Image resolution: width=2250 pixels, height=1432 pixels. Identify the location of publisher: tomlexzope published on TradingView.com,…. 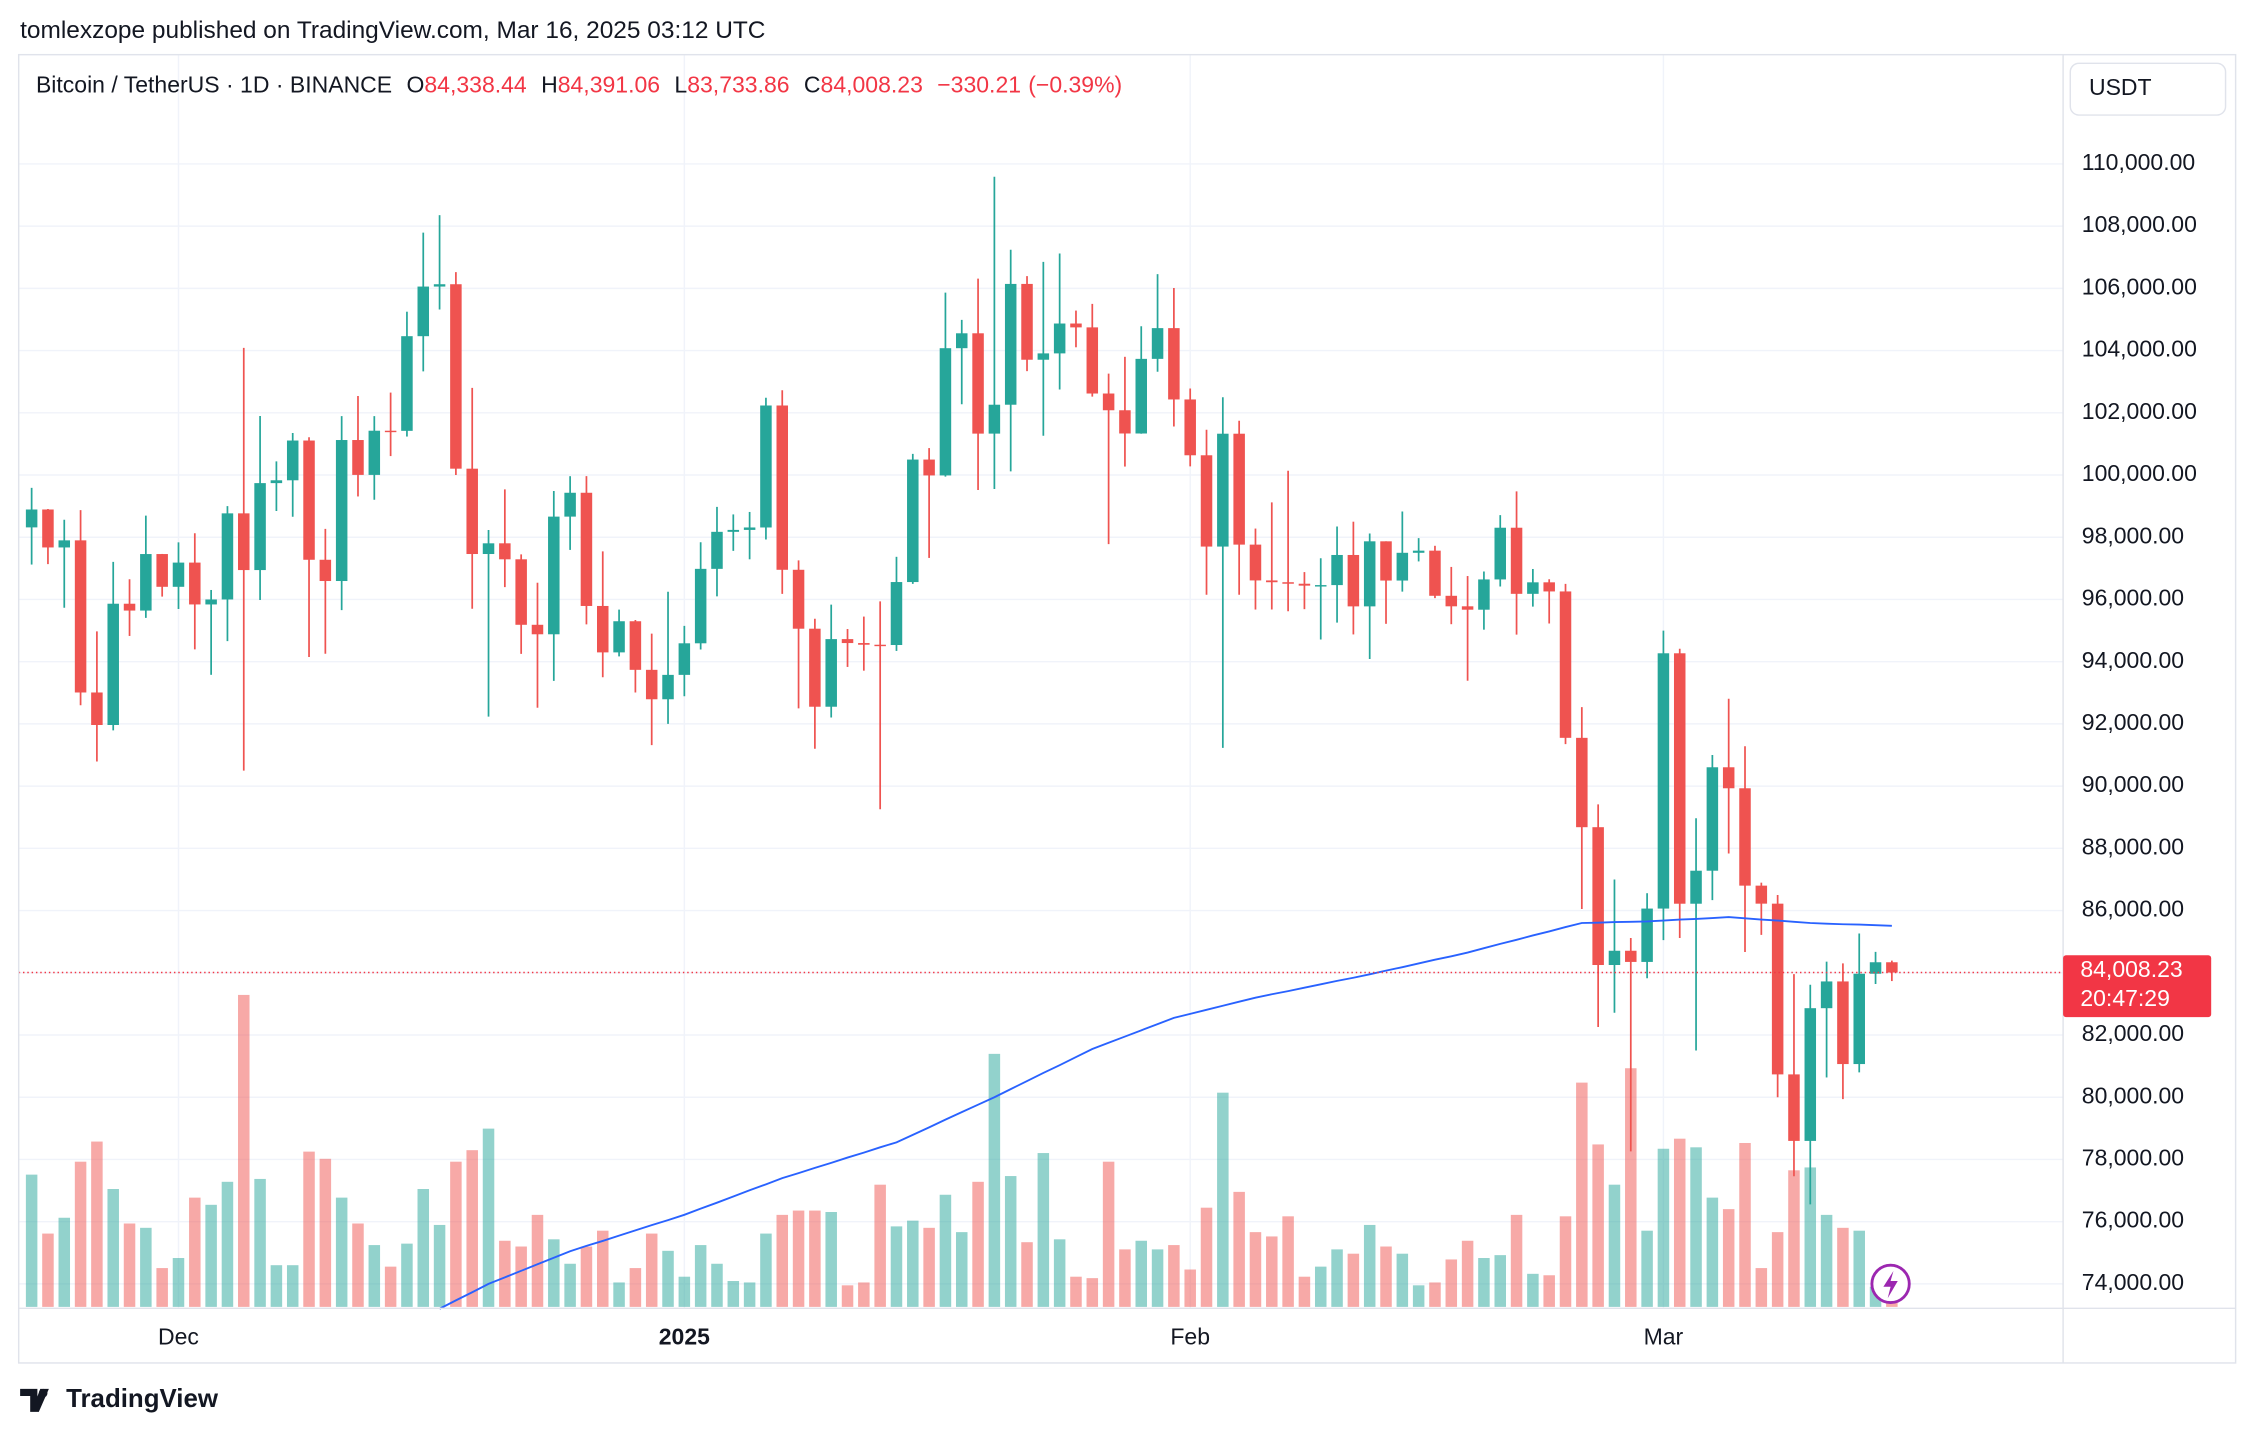
(392, 30).